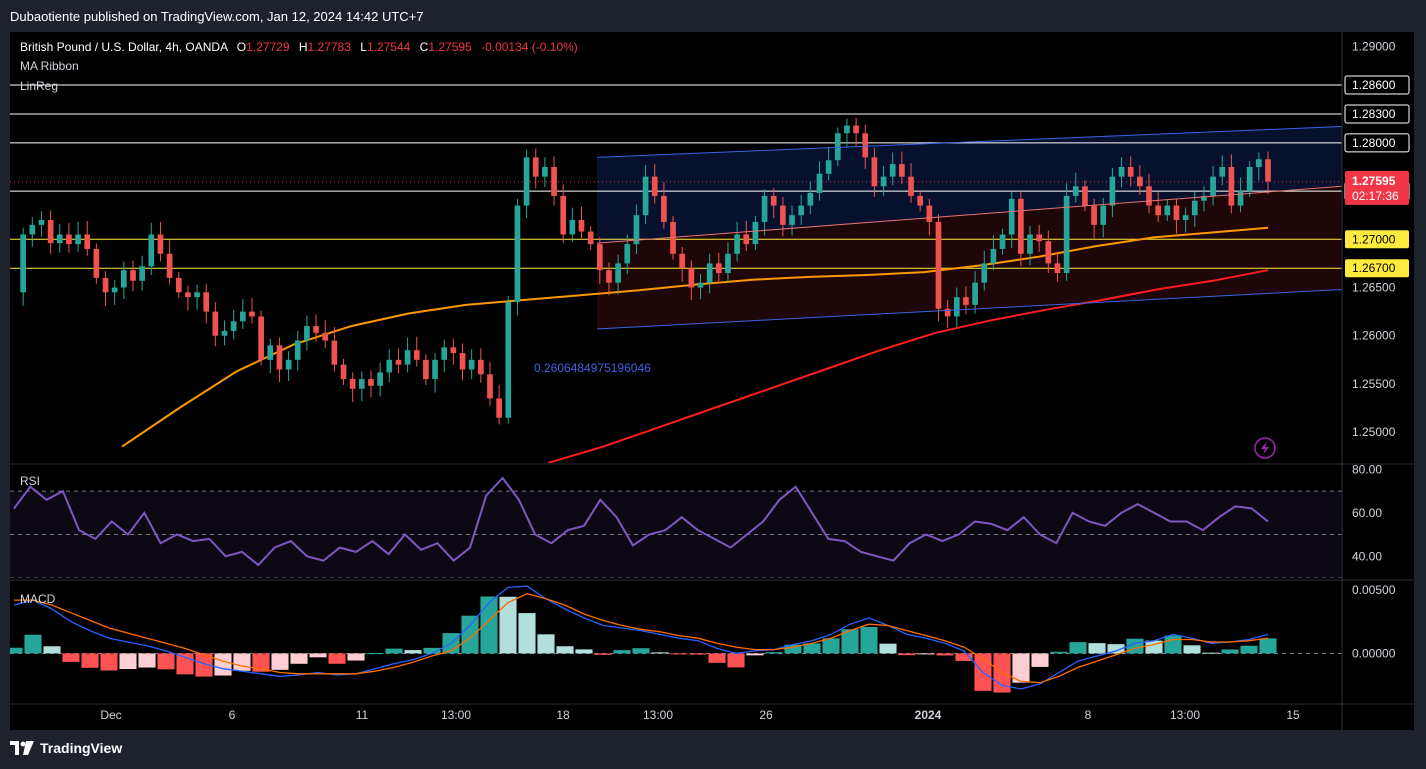 The height and width of the screenshot is (769, 1426). Describe the element at coordinates (1374, 432) in the screenshot. I see `price-axis-tick: 1.25000` at that location.